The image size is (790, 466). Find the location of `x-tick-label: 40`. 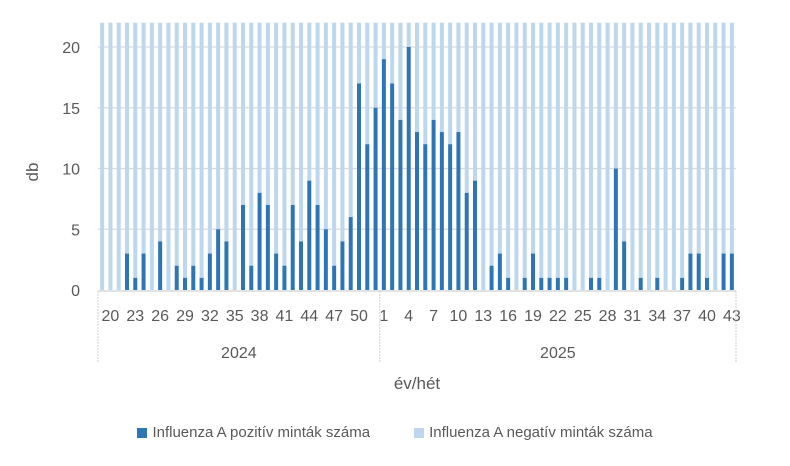

x-tick-label: 40 is located at coordinates (707, 316).